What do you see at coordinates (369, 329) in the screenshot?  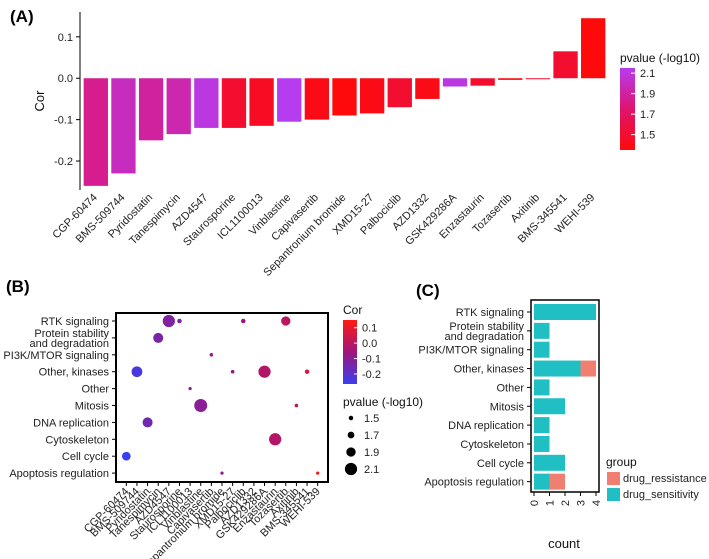 I see `panel-b-colorbar-tick-label: 0.1` at bounding box center [369, 329].